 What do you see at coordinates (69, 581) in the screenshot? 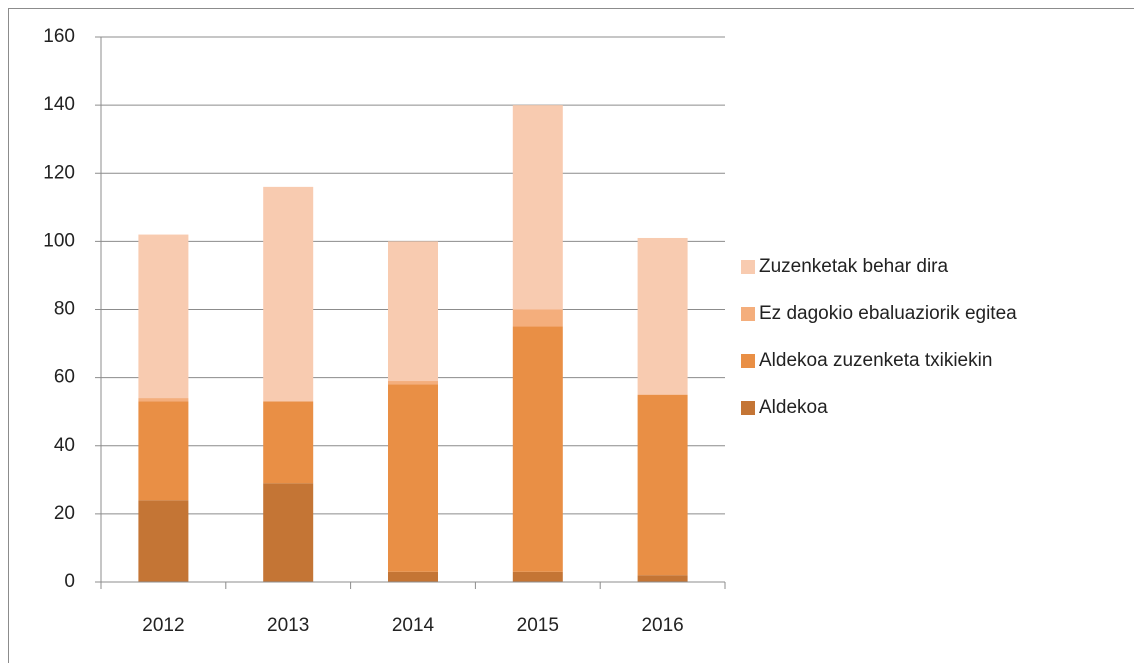
I see `y-tick-label: 0` at bounding box center [69, 581].